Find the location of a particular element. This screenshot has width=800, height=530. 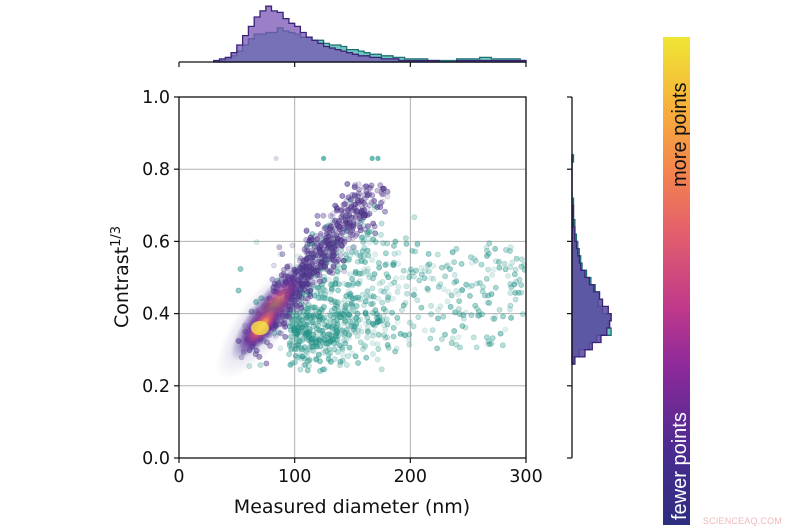

right-marginal-histogram is located at coordinates (589, 277).